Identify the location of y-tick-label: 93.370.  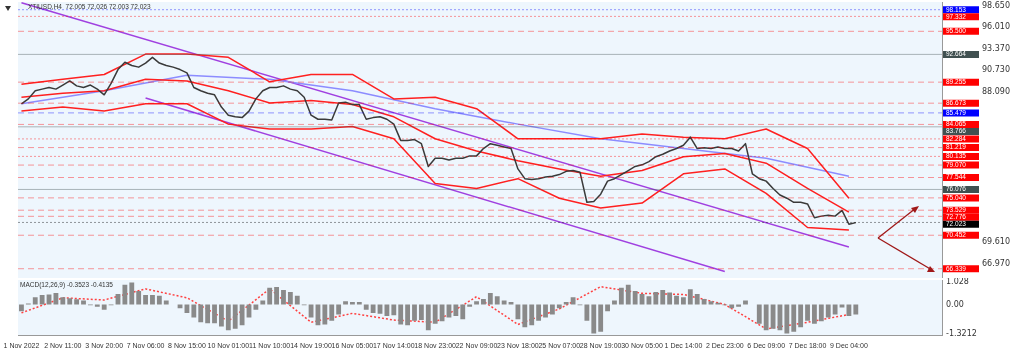
(996, 48).